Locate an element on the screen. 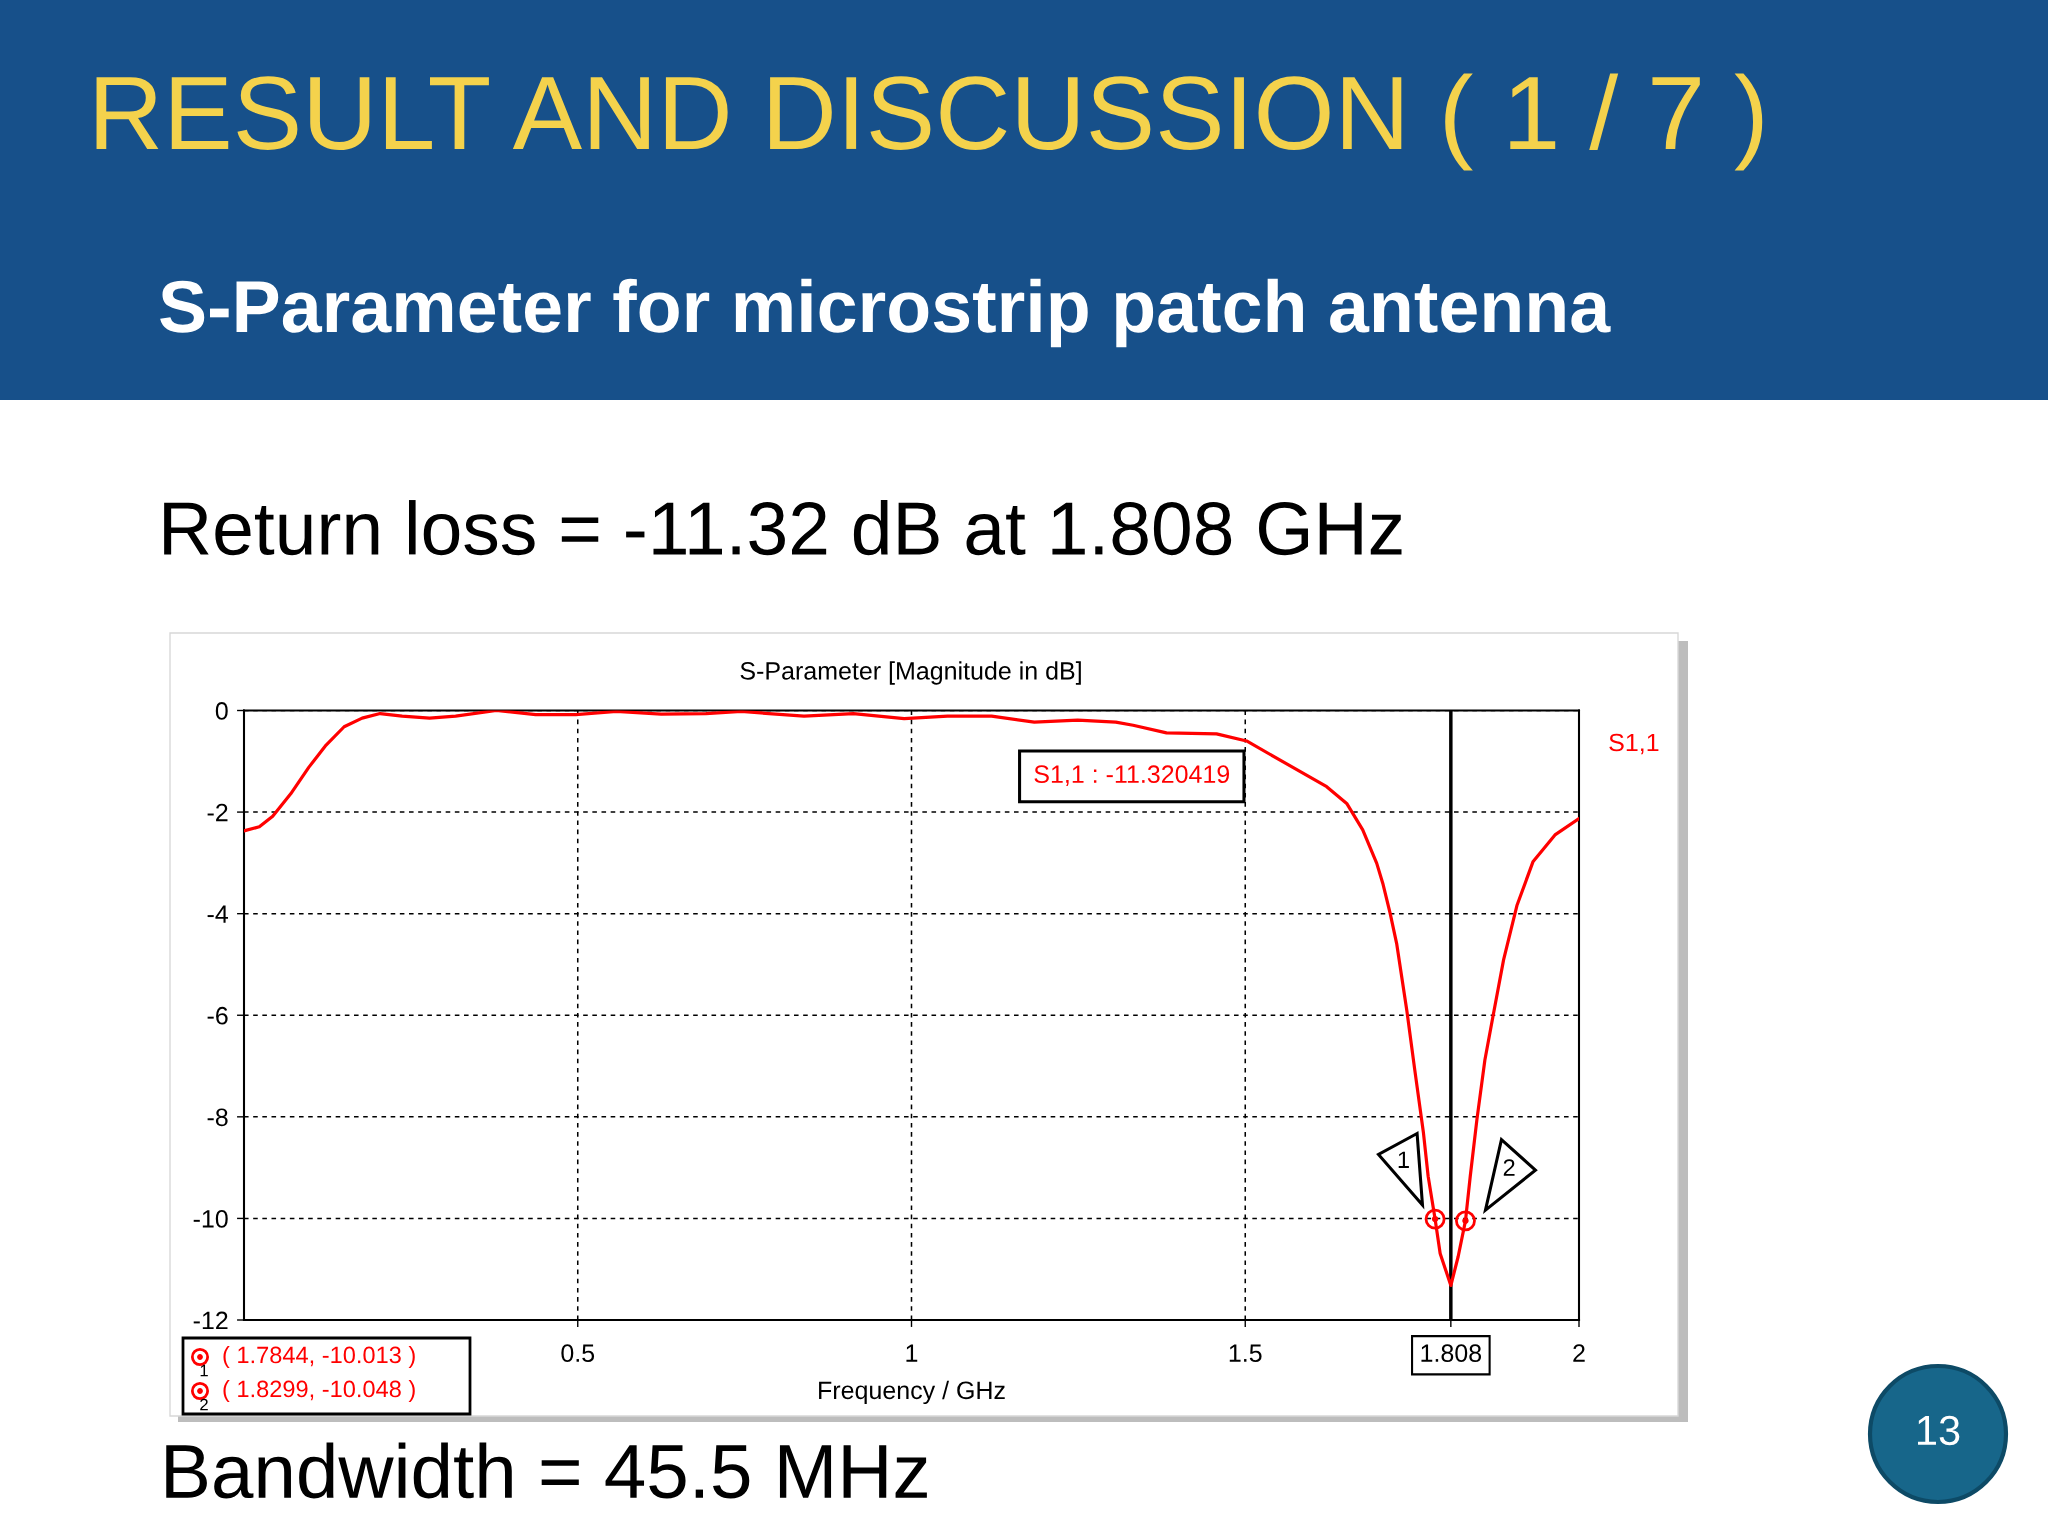 The width and height of the screenshot is (2048, 1536). x-tick-label: 1 is located at coordinates (912, 1353).